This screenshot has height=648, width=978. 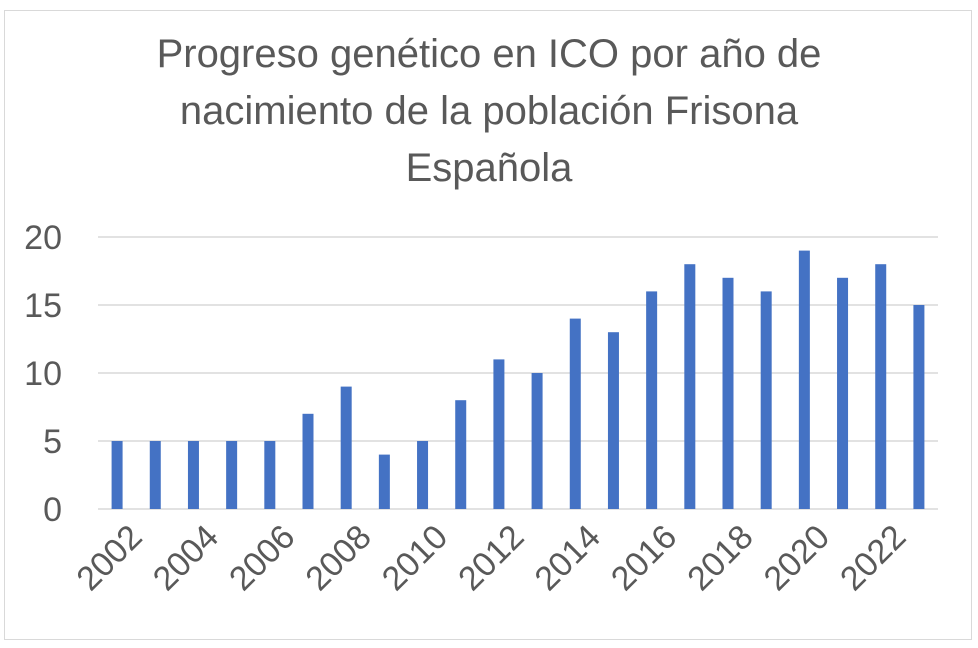 I want to click on x-tick-label-2010: 2010, so click(x=415, y=558).